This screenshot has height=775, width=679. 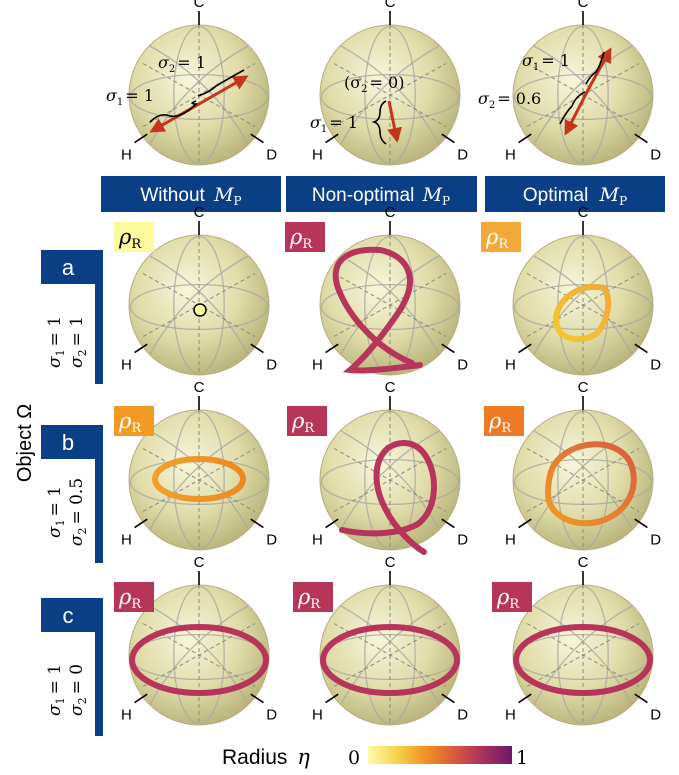 I want to click on annot-sigma2-1: (σ2 = 0), so click(x=374, y=84).